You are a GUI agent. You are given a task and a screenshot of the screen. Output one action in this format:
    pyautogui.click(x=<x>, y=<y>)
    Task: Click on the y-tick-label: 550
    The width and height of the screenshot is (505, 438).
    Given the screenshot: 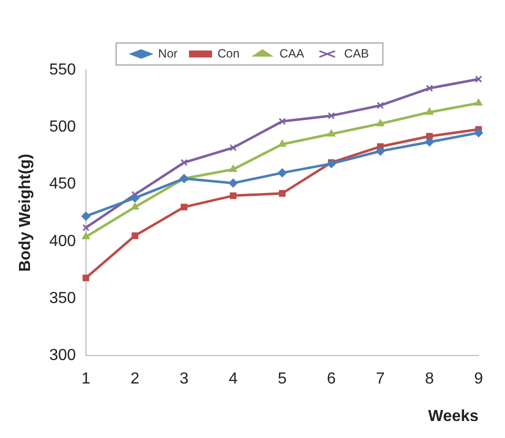 What is the action you would take?
    pyautogui.click(x=62, y=69)
    